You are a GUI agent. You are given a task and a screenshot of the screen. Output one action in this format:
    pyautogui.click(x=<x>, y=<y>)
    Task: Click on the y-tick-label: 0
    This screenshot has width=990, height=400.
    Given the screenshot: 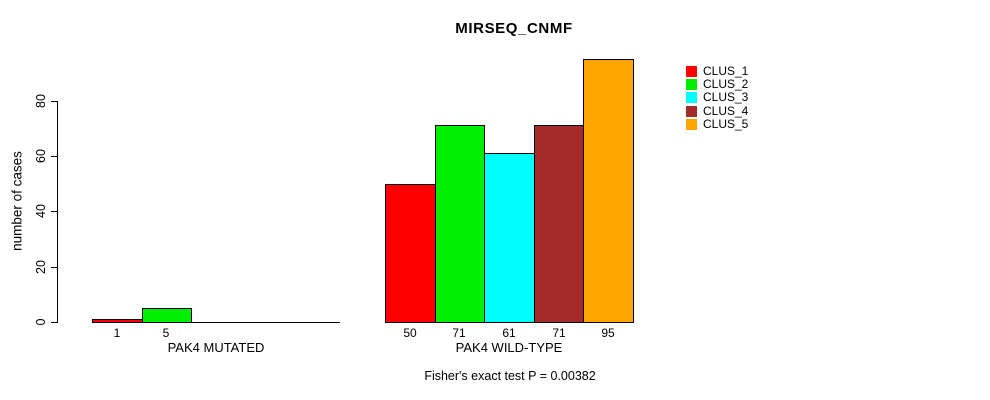 What is the action you would take?
    pyautogui.click(x=41, y=322)
    